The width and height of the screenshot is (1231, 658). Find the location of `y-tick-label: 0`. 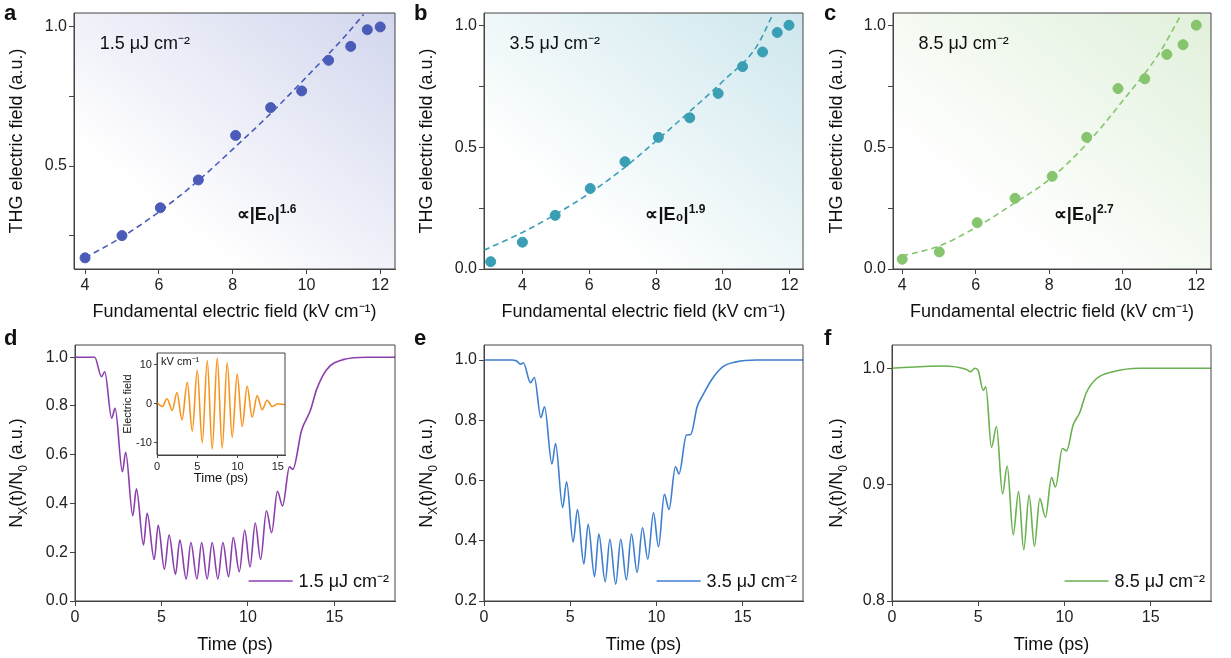

y-tick-label: 0 is located at coordinates (148, 402).